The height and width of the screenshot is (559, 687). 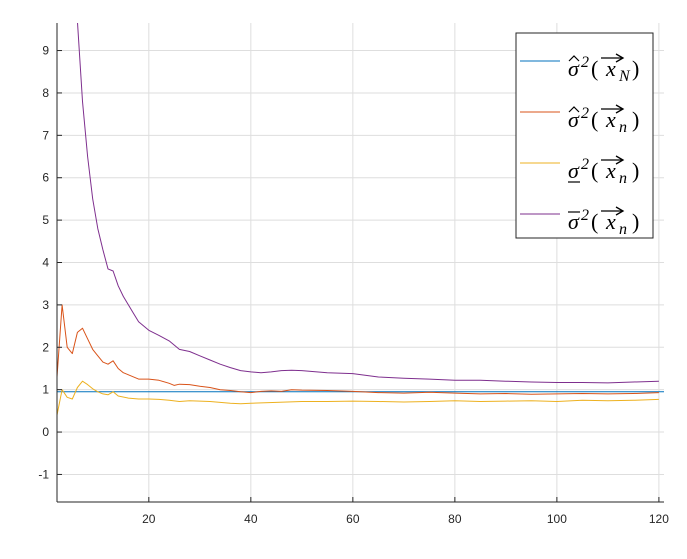 I want to click on legend-box, so click(x=584, y=135).